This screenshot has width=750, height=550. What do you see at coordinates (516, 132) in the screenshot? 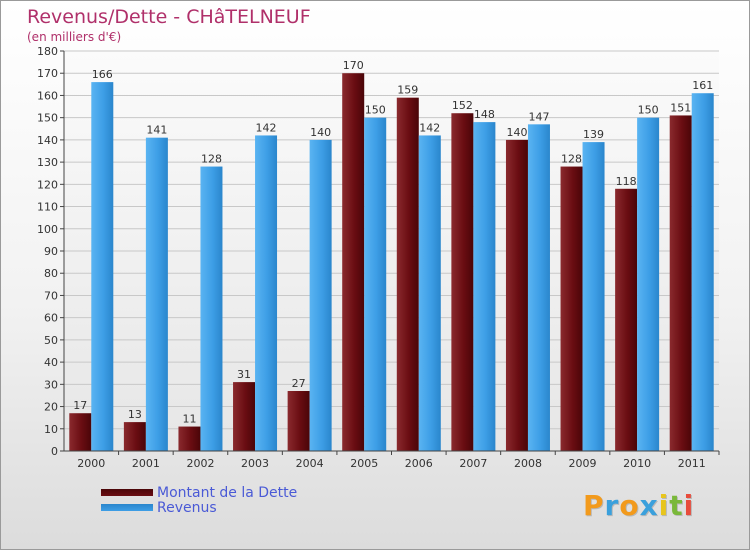
I see `data-label-dette: 140` at bounding box center [516, 132].